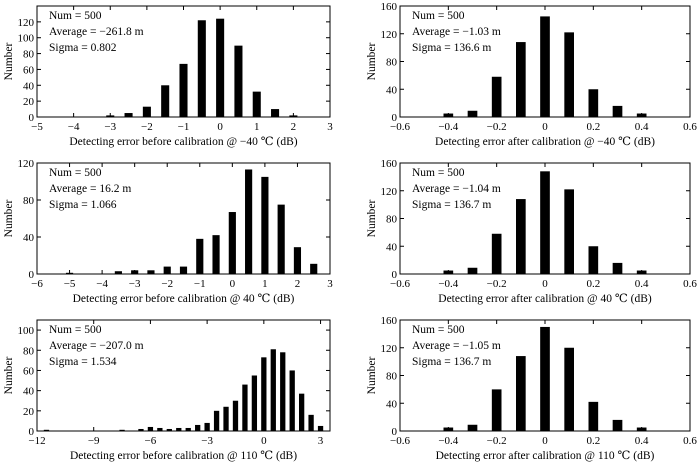  What do you see at coordinates (456, 32) in the screenshot?
I see `stats-annotation-line: Average = −1.03 m` at bounding box center [456, 32].